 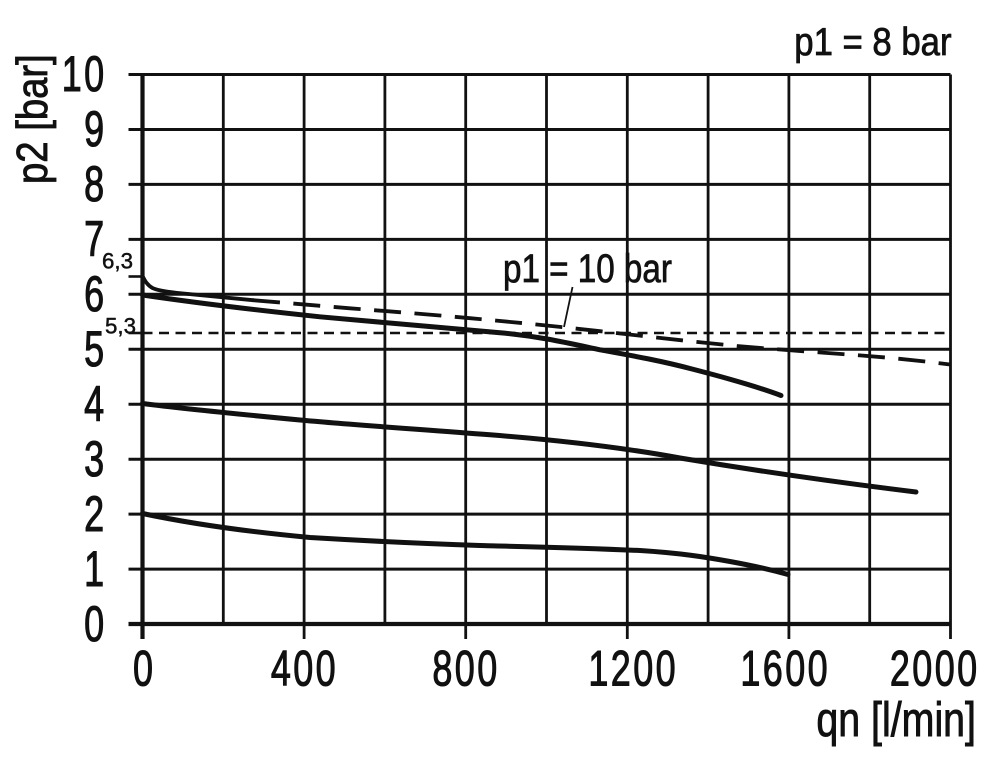 I want to click on svg-text: 800, so click(x=465, y=669).